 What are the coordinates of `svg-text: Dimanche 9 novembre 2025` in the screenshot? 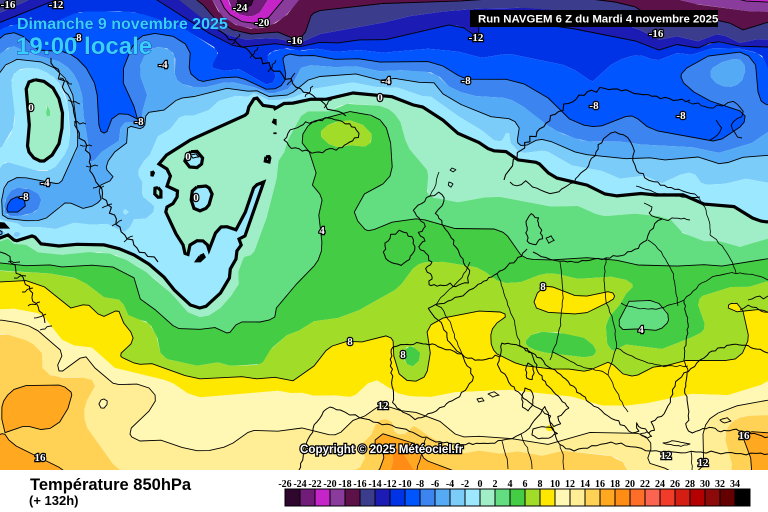 It's located at (122, 24).